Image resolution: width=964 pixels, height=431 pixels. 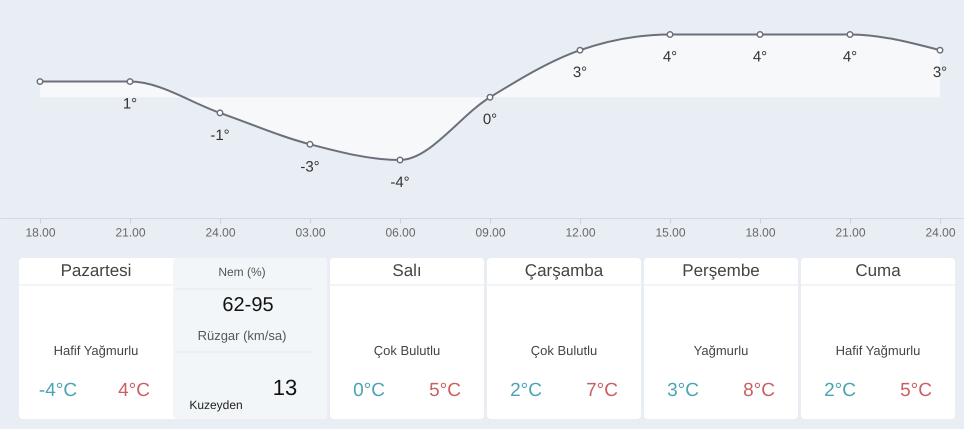 I want to click on x-tick-label: 12.00, so click(x=580, y=233).